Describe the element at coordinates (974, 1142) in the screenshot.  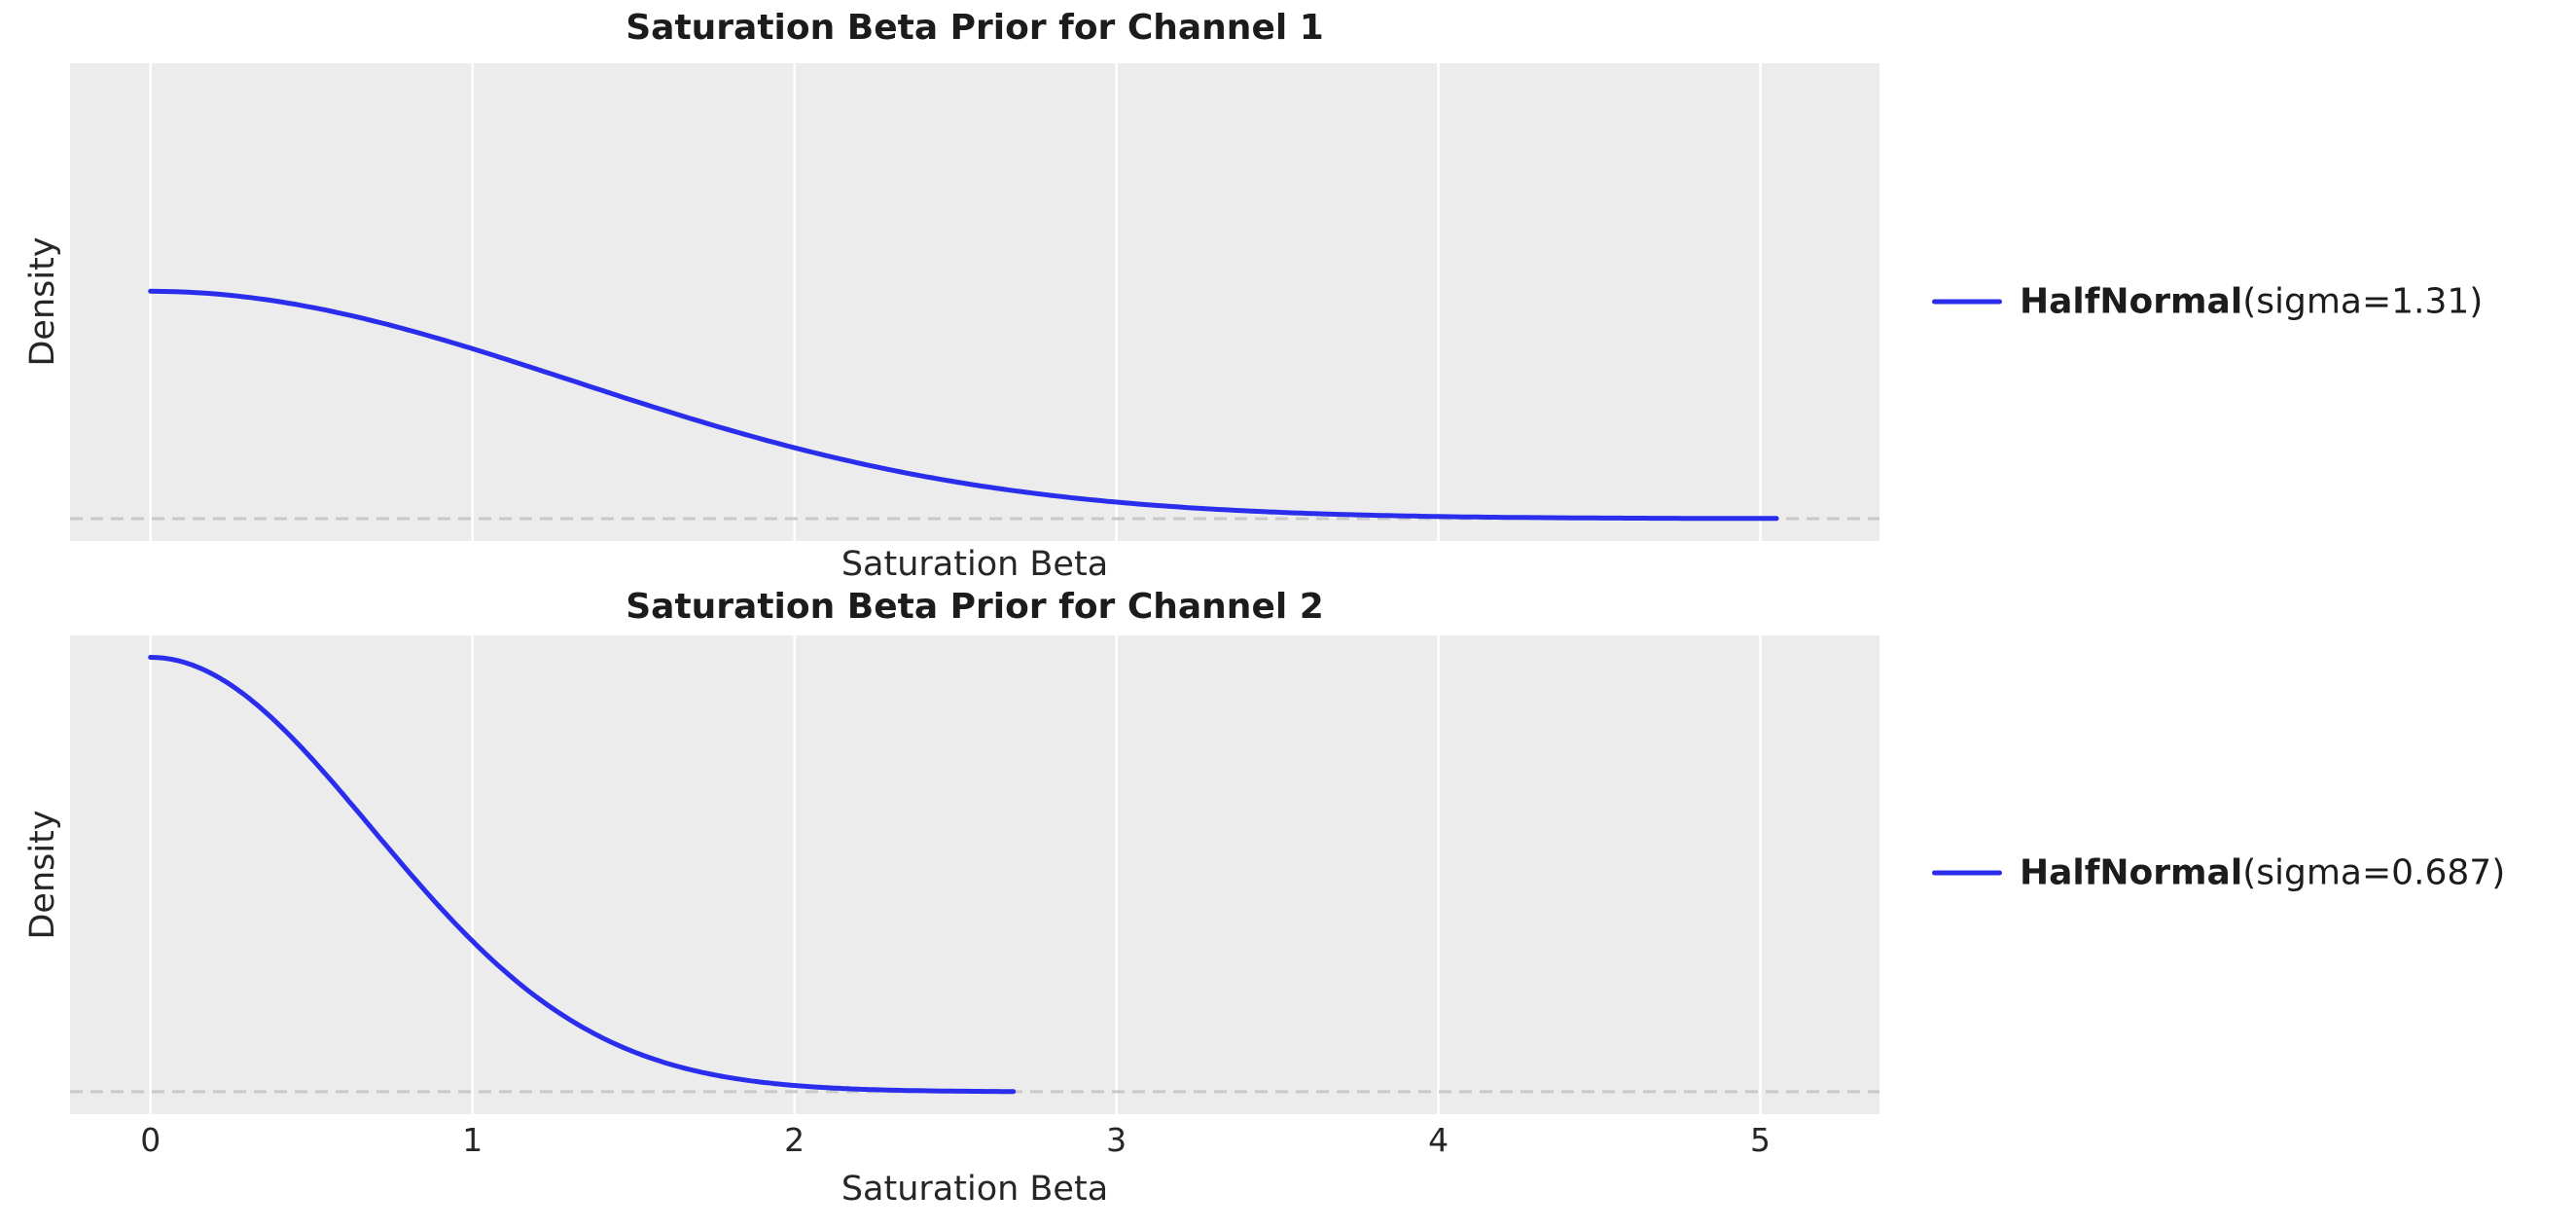
I see `x-axis-tick-labels: 0 1 2 3 4 5` at that location.